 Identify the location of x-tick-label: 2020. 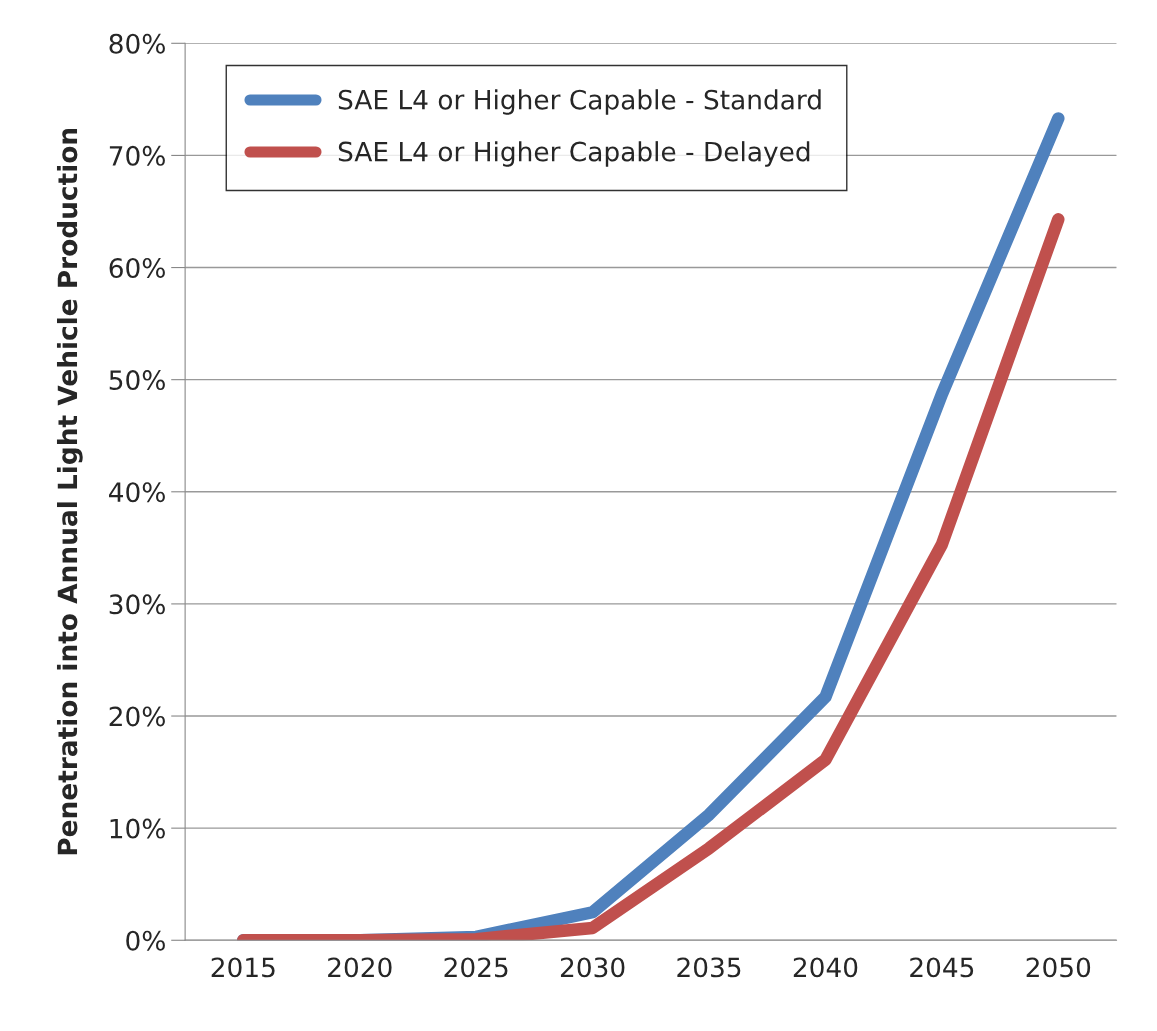
(360, 967).